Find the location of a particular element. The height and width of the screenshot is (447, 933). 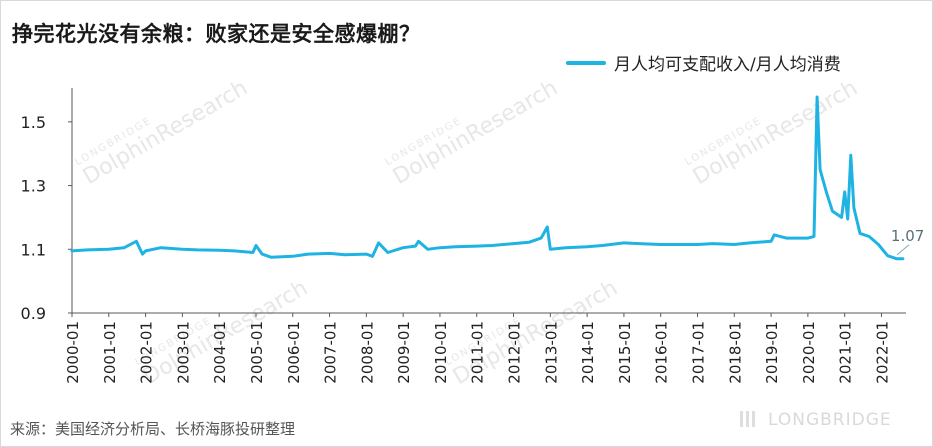

brand-icon is located at coordinates (751, 419).